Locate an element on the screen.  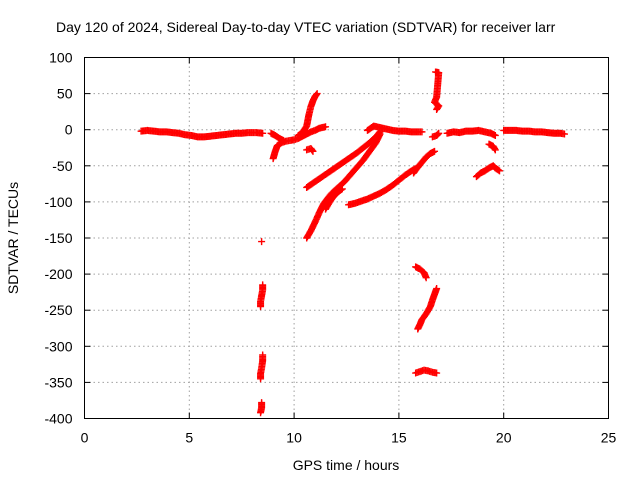
series-seg-p is located at coordinates (492, 147).